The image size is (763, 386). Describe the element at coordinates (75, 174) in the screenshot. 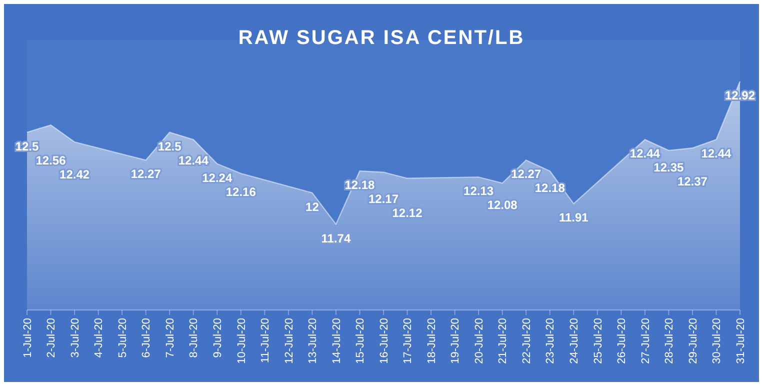

I see `data-label: 12.42` at that location.